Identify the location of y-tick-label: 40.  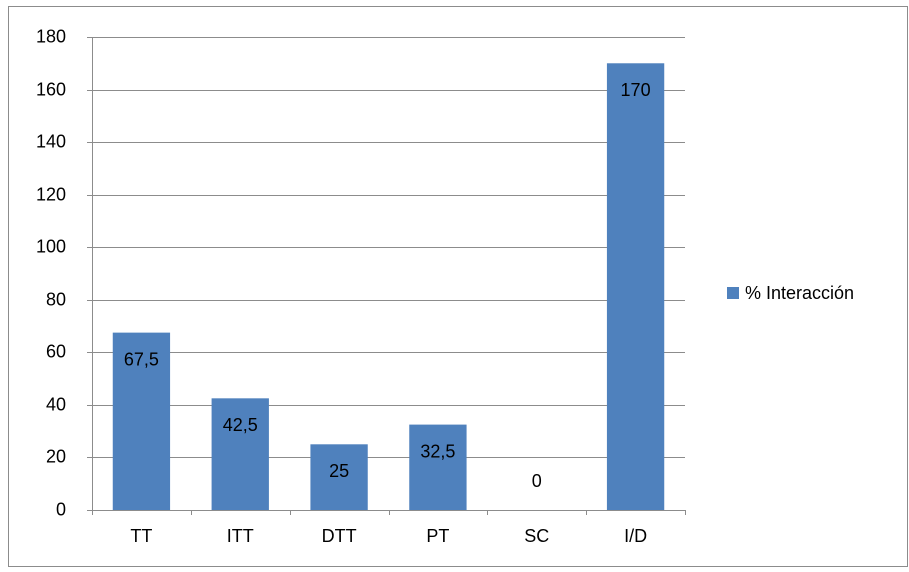
(56, 404).